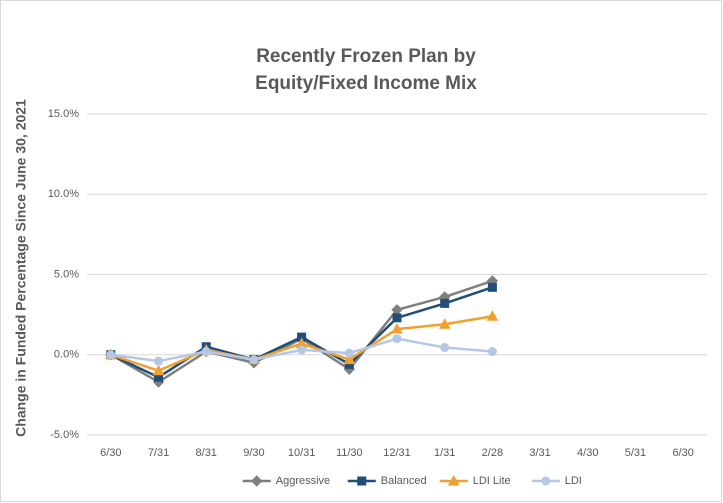  Describe the element at coordinates (303, 481) in the screenshot. I see `legend-label: Aggressive` at that location.